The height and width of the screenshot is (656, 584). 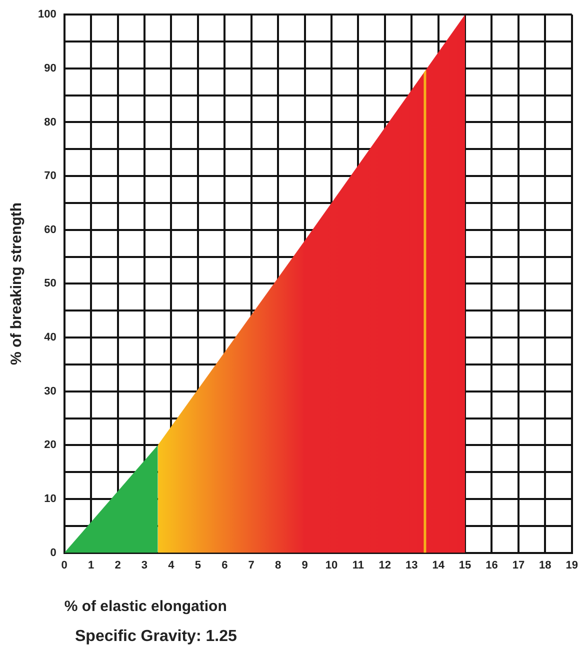 What do you see at coordinates (156, 637) in the screenshot?
I see `text: Specific Gravity: 1.25` at bounding box center [156, 637].